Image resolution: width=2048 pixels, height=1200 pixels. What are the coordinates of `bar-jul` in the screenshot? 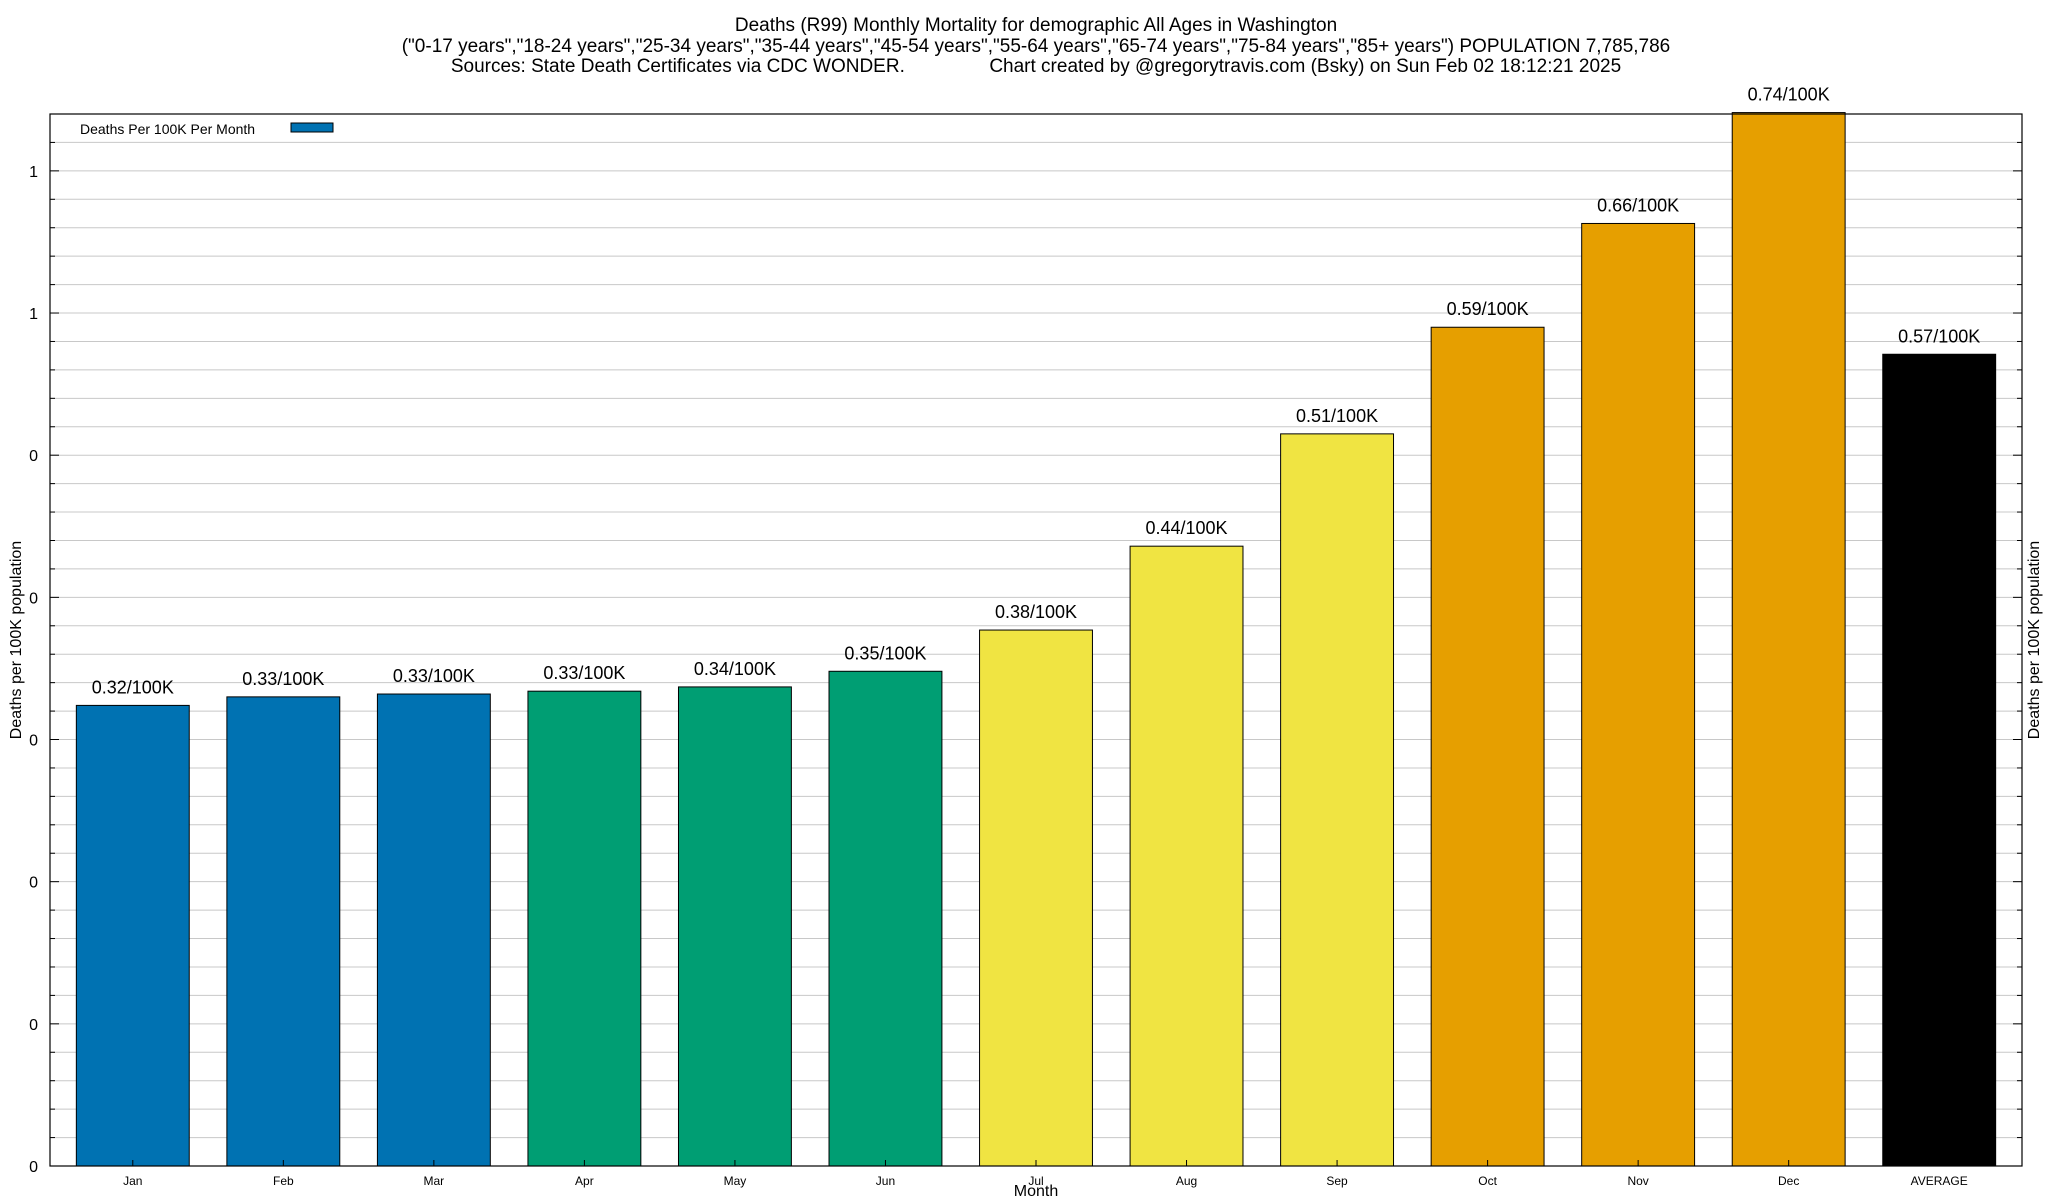 It's located at (1036, 898).